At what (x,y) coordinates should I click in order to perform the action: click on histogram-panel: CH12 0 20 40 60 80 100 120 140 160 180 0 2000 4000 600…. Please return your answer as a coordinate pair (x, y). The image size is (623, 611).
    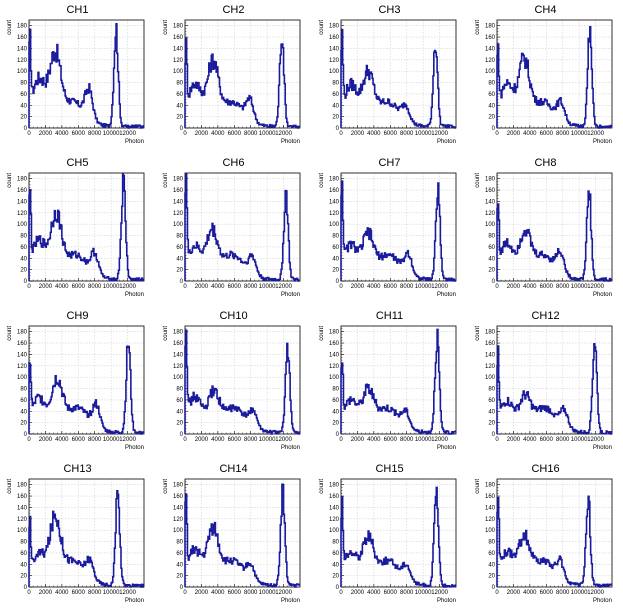
    Looking at the image, I should click on (545, 382).